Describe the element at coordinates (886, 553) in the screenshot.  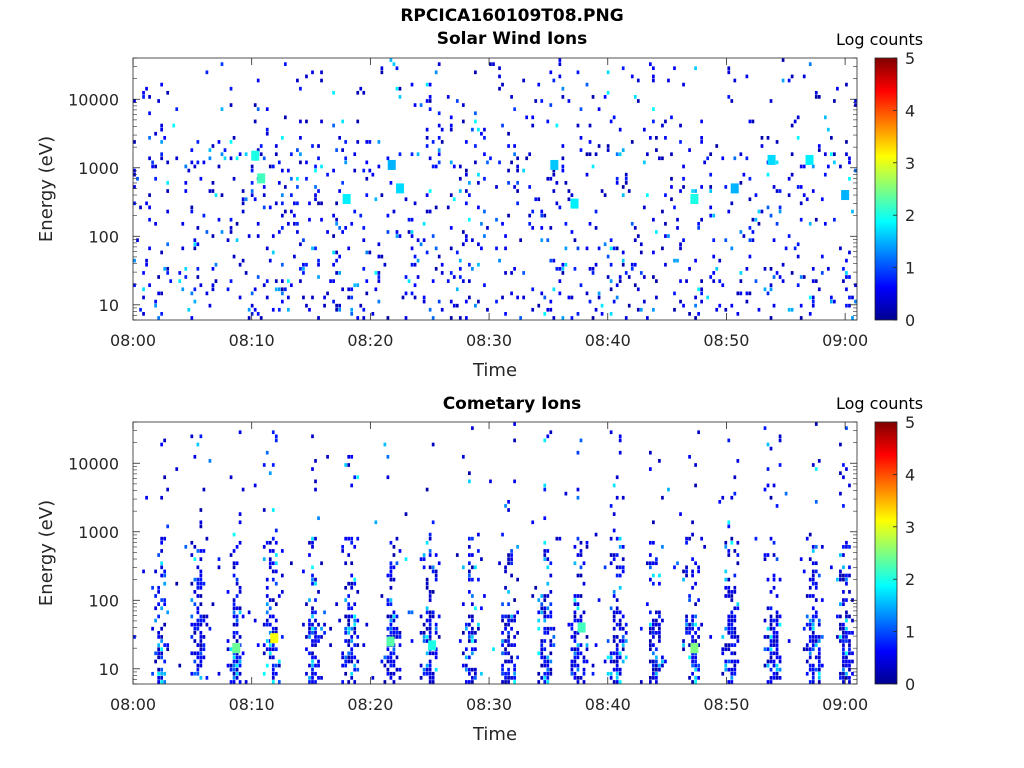
I see `colorbar` at that location.